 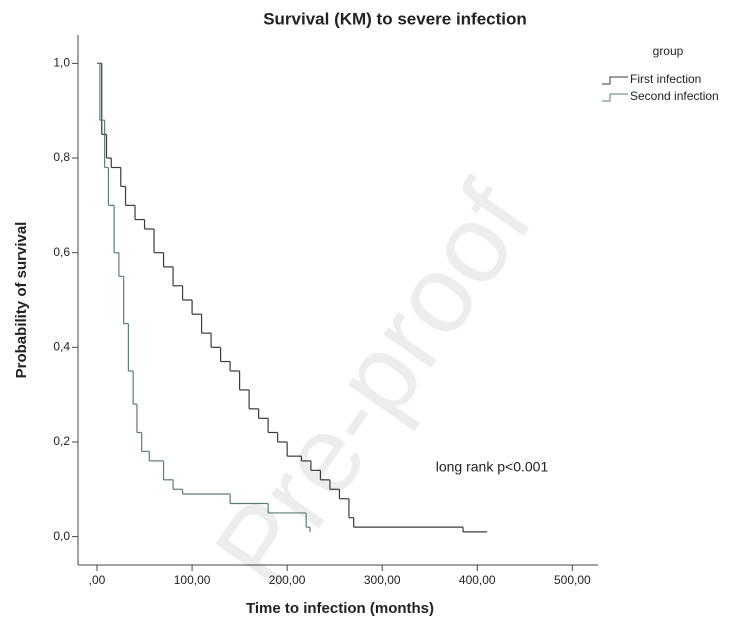 What do you see at coordinates (97, 580) in the screenshot?
I see `x-tick-label: ,00` at bounding box center [97, 580].